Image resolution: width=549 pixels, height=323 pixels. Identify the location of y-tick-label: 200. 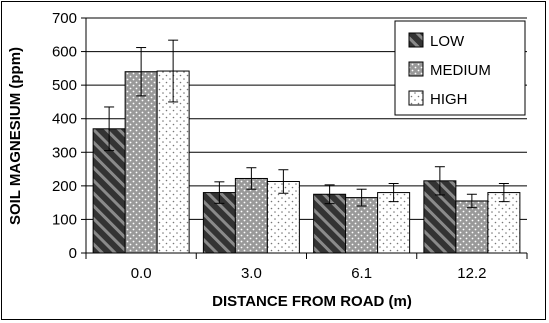
(64, 186).